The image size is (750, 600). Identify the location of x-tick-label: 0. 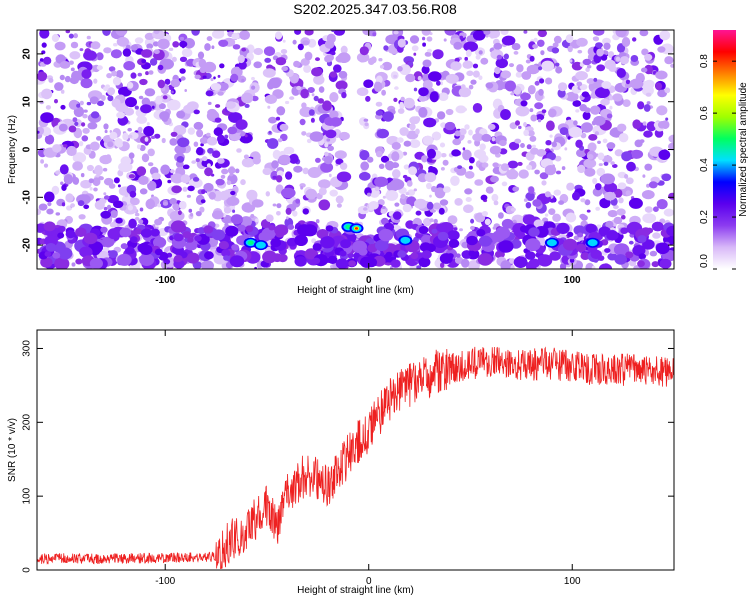
(369, 280).